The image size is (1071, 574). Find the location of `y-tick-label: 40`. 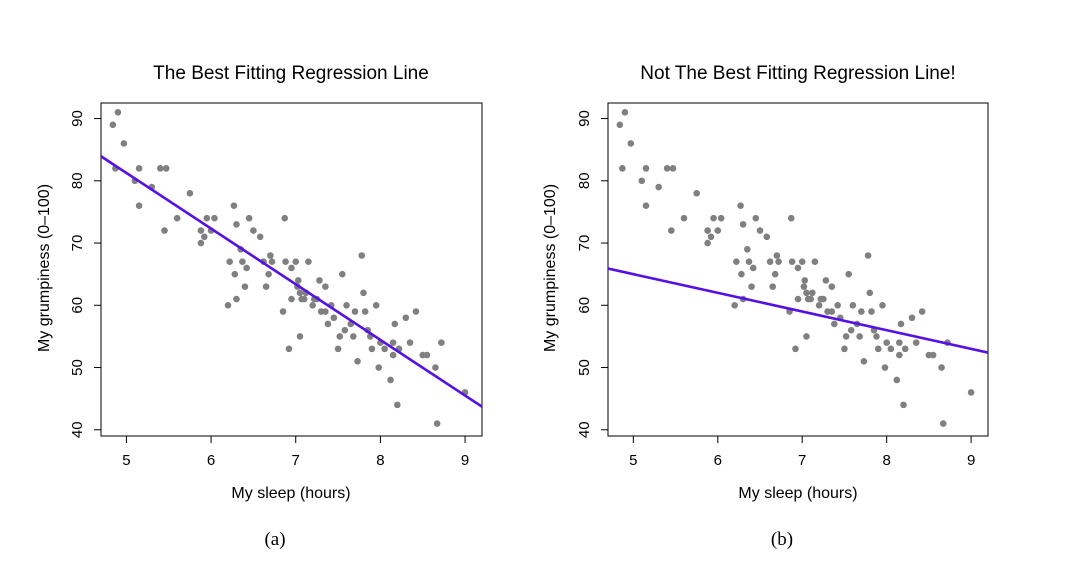

y-tick-label: 40 is located at coordinates (77, 429).